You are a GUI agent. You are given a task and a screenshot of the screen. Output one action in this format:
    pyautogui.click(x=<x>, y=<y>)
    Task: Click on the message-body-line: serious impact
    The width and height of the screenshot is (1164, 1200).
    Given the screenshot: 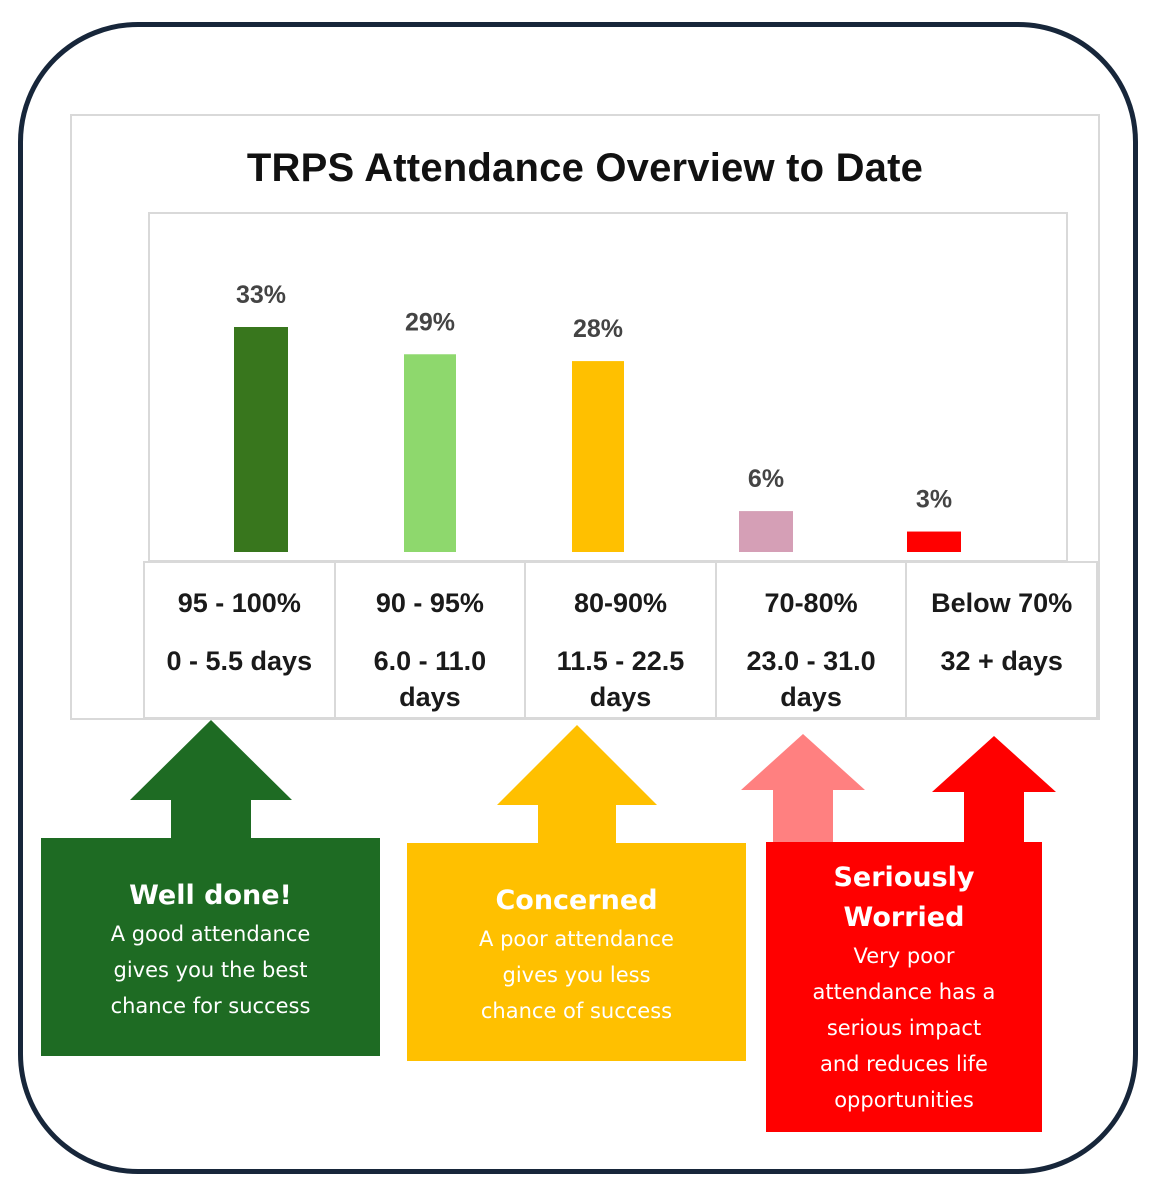 What is the action you would take?
    pyautogui.click(x=904, y=1028)
    